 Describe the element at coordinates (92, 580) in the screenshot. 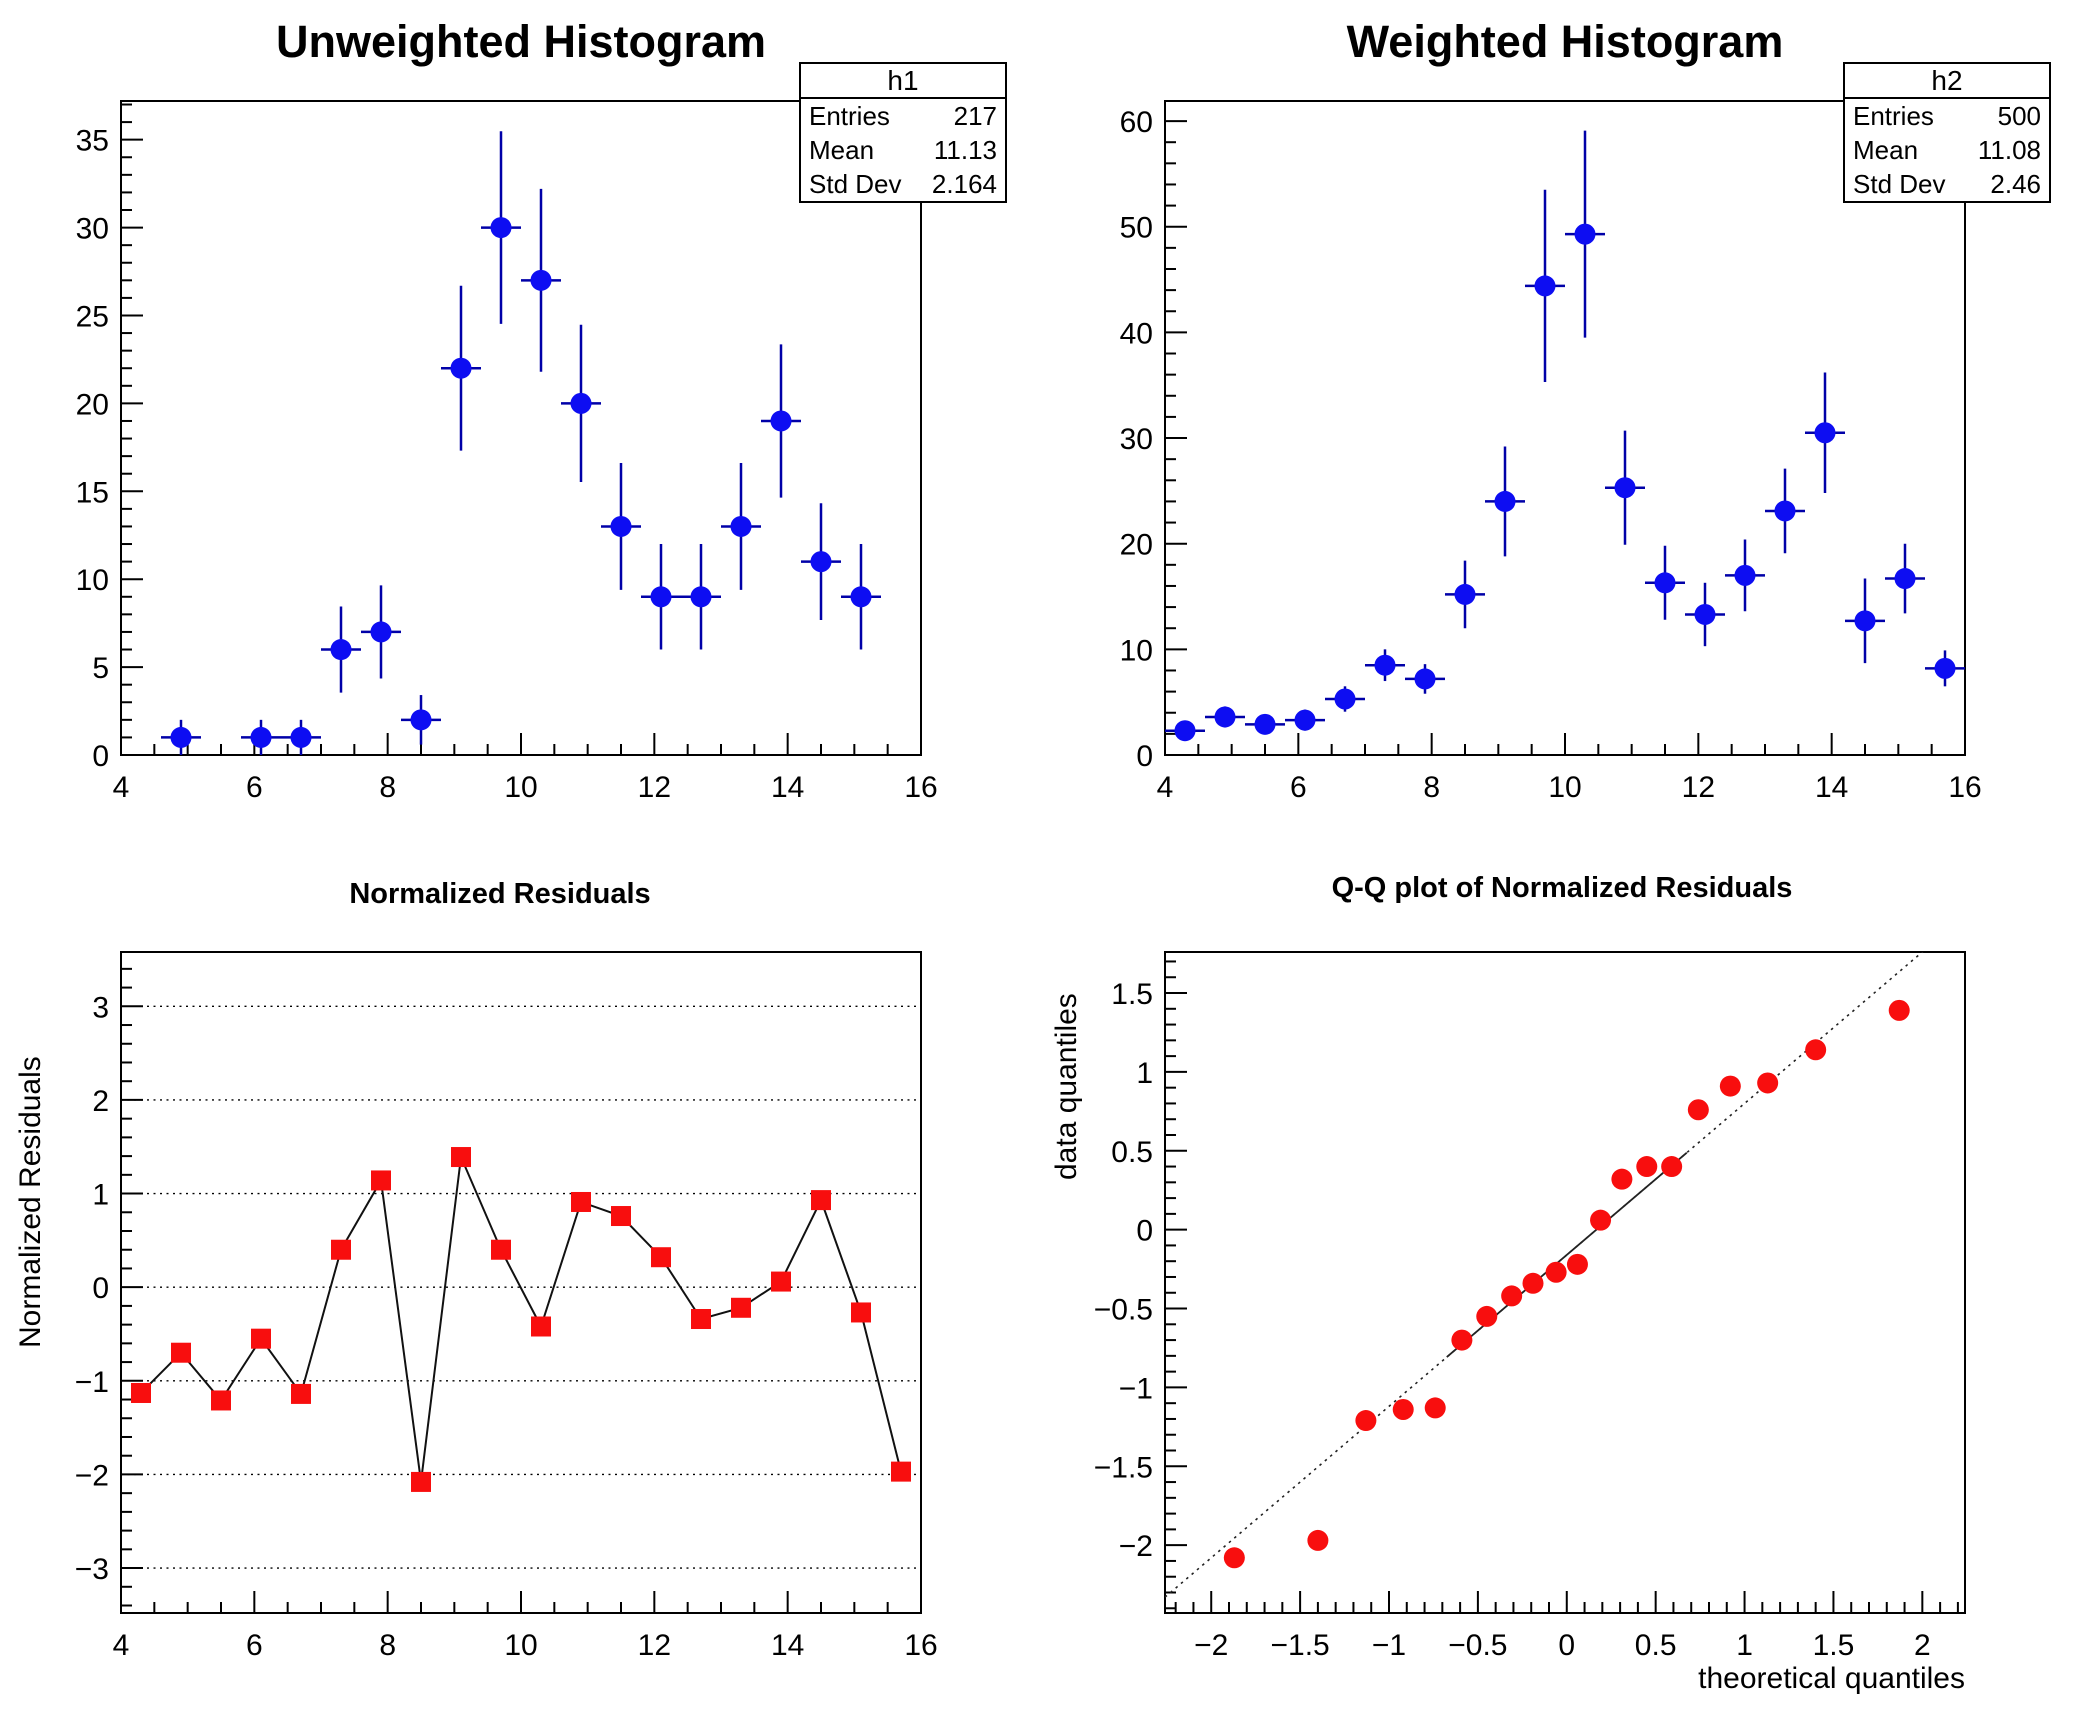

I see `y-tick-label: 10` at that location.